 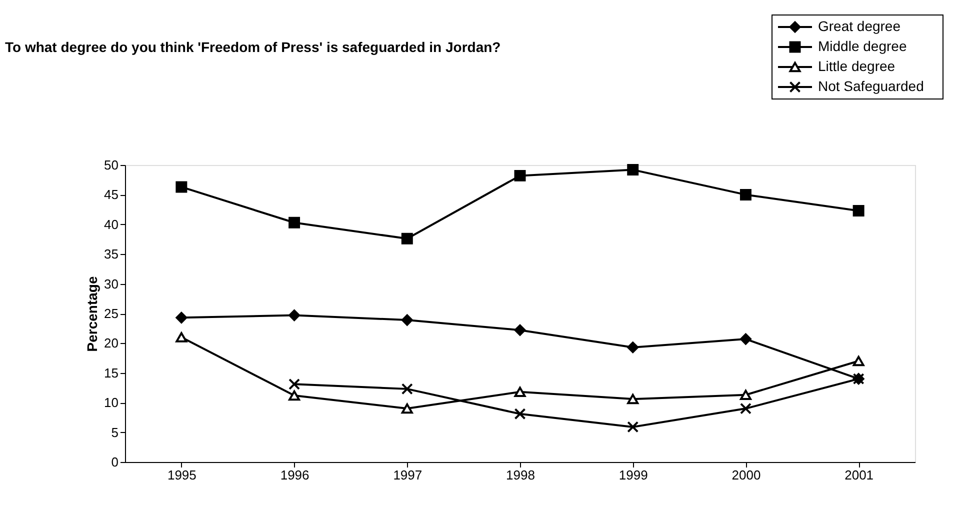 I want to click on y-tick-label: 20, so click(x=111, y=343).